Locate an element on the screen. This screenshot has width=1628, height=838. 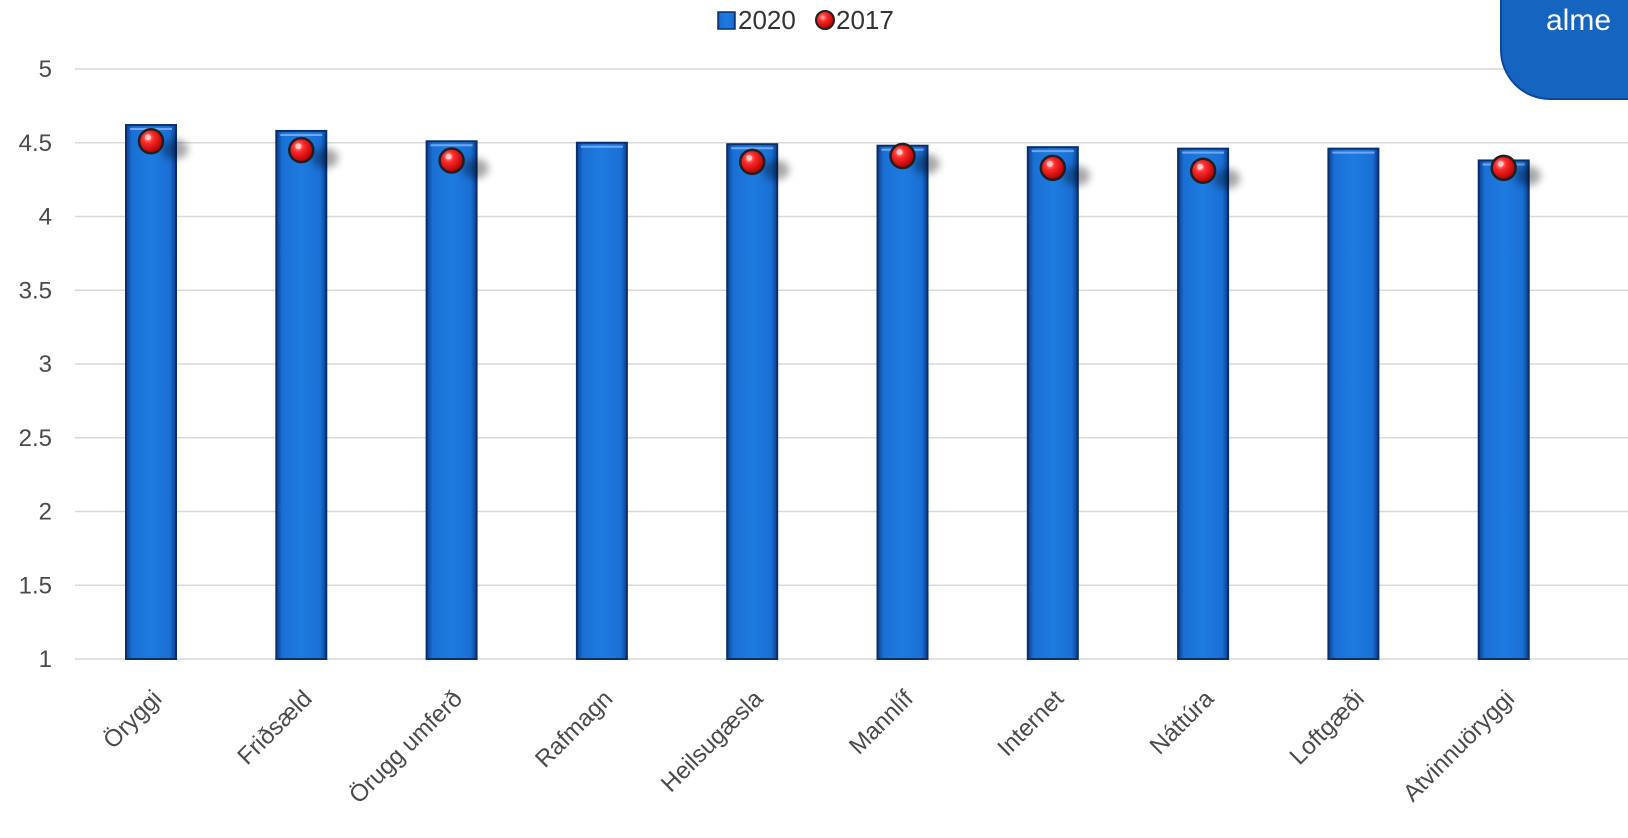
y-tick-label: 2.5 is located at coordinates (35, 438).